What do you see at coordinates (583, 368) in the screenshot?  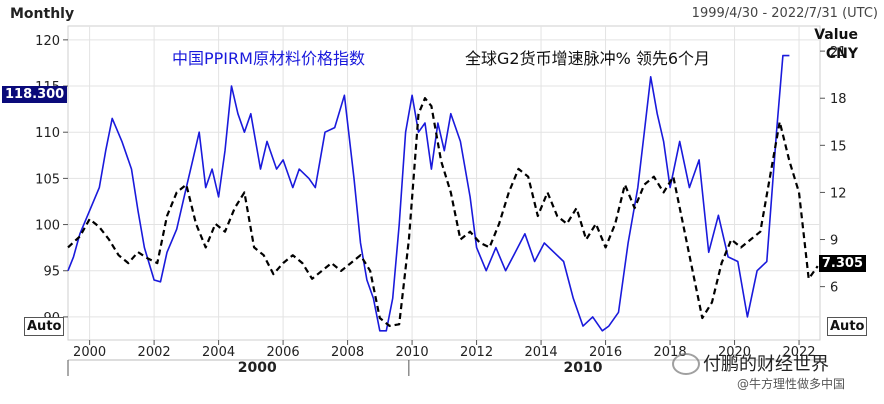 I see `x-decade-label: 2010` at bounding box center [583, 368].